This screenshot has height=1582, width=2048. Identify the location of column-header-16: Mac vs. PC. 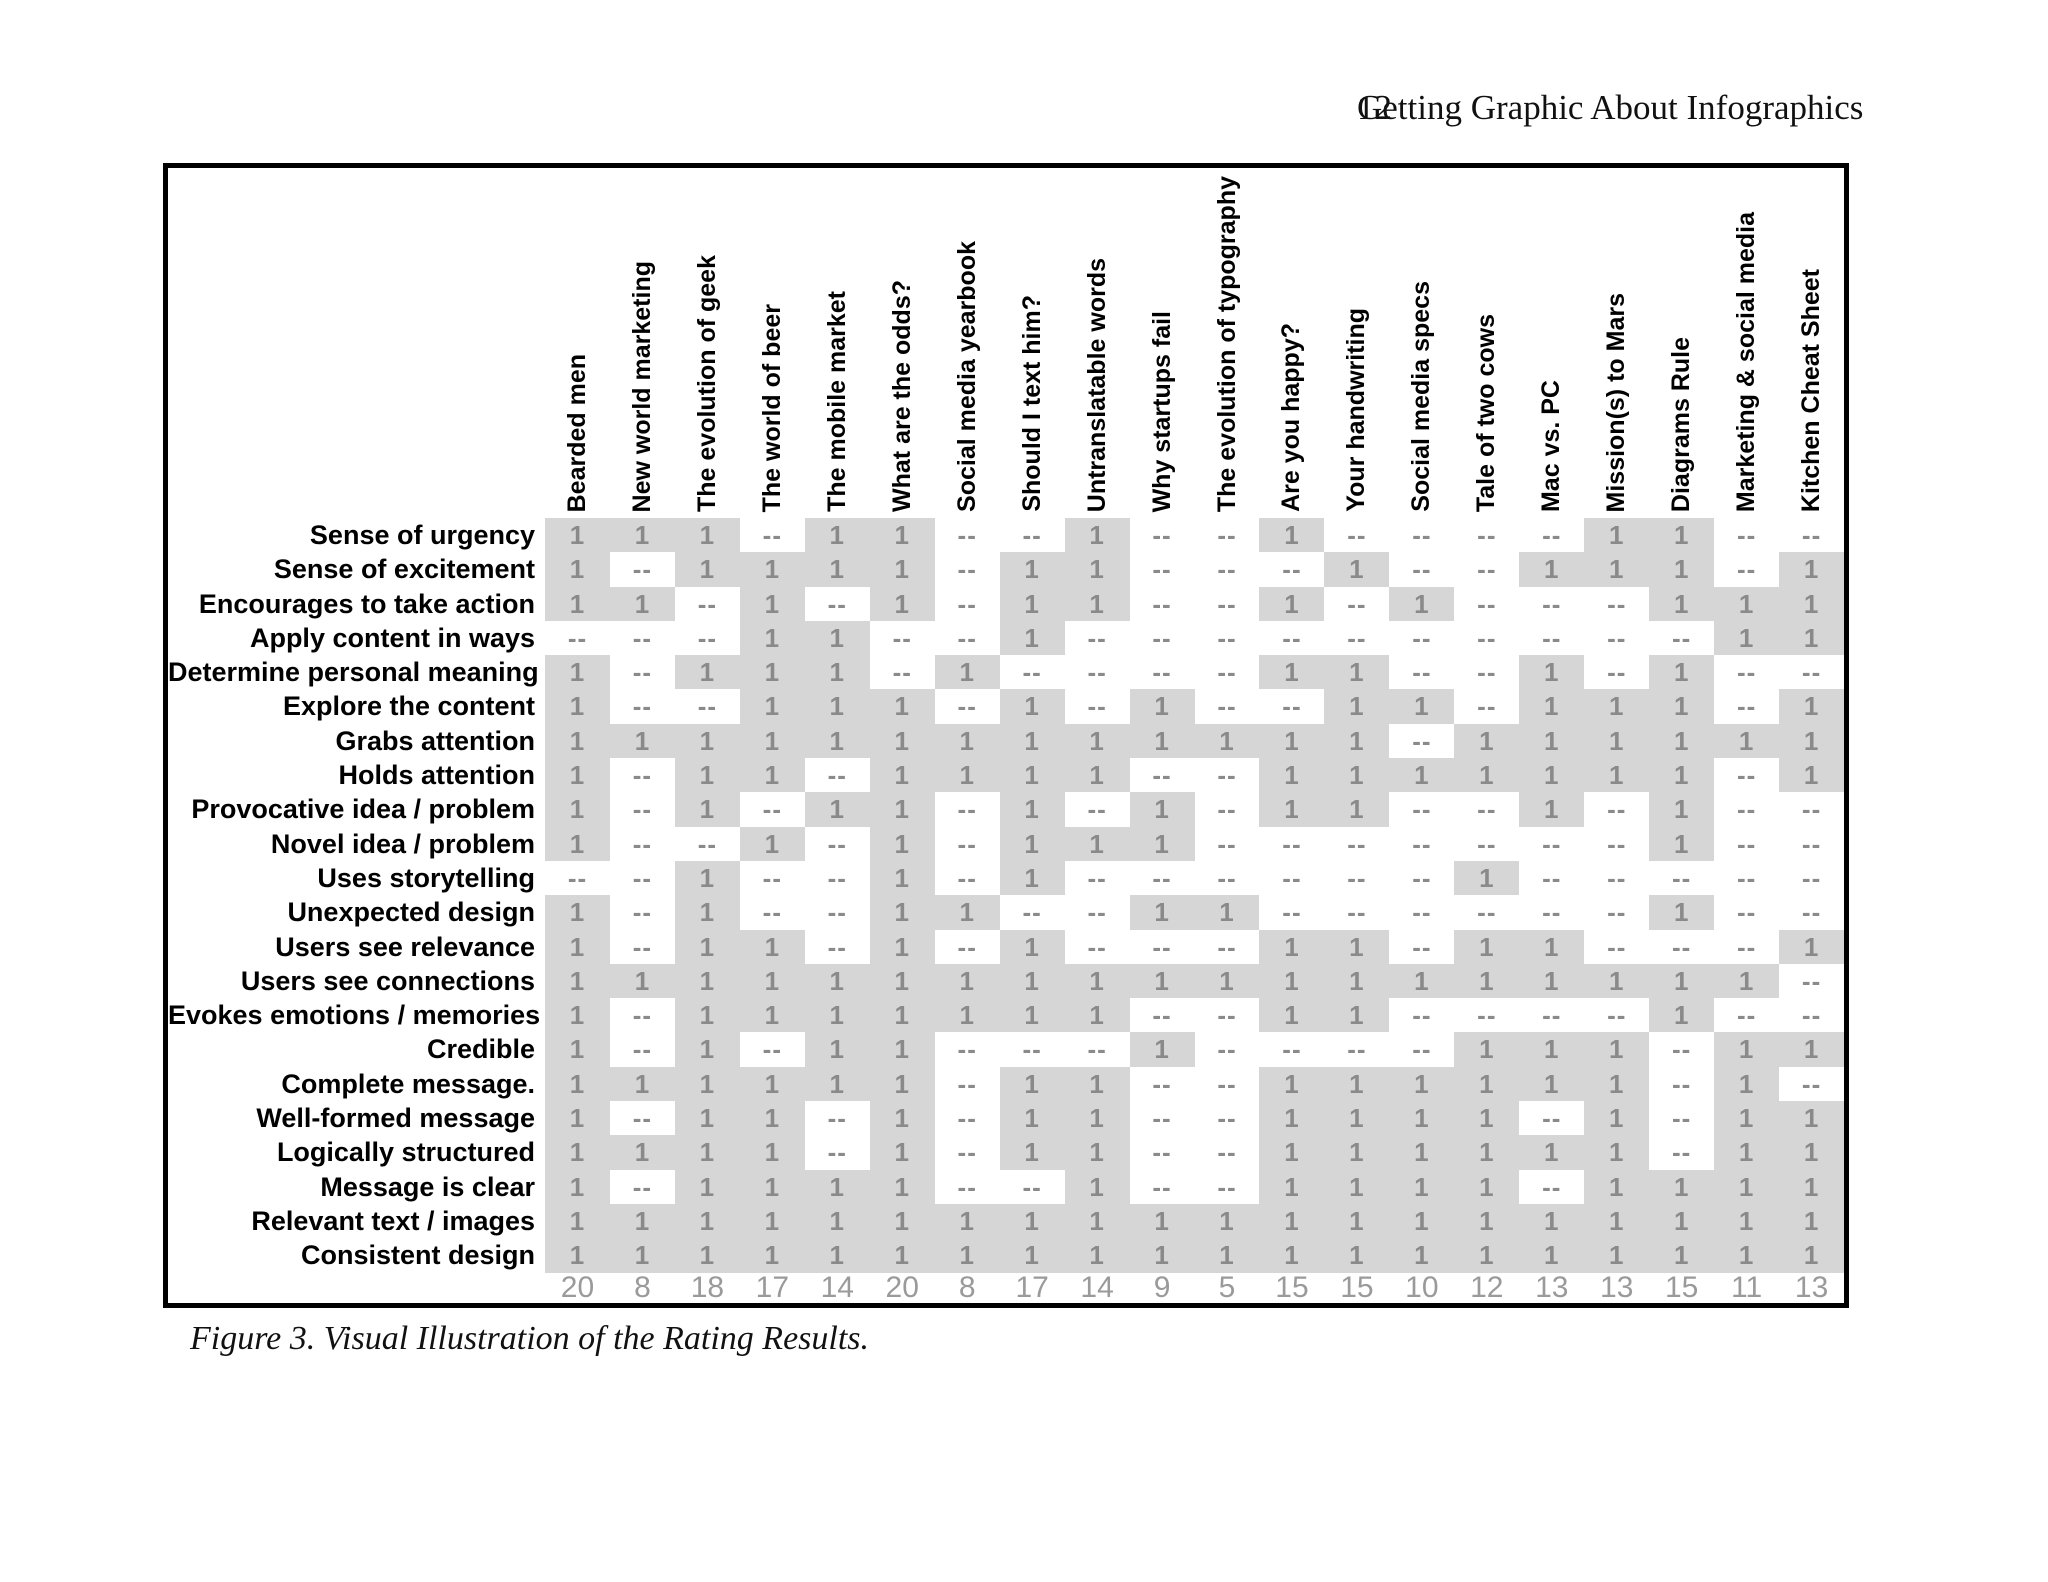
(1552, 343).